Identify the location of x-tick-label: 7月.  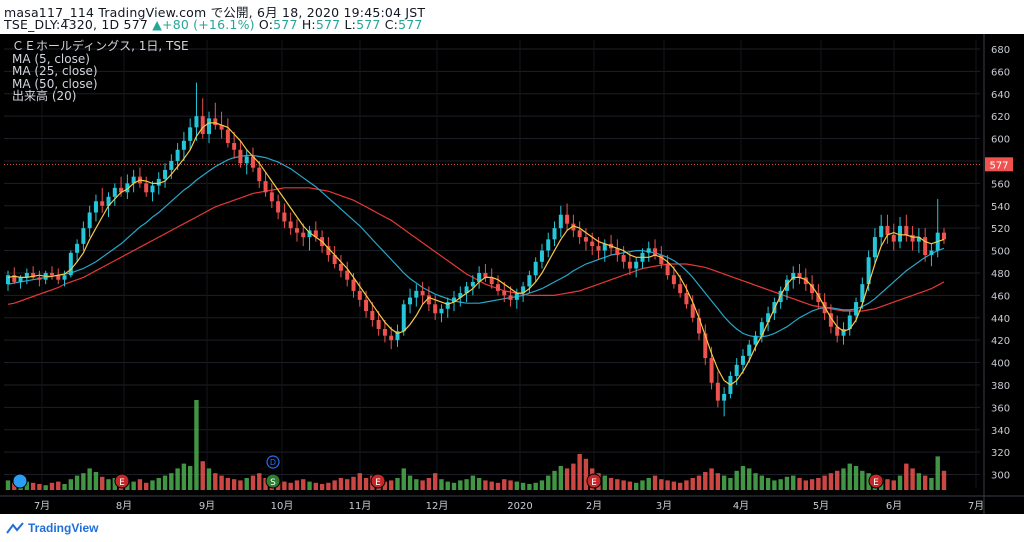
(976, 506).